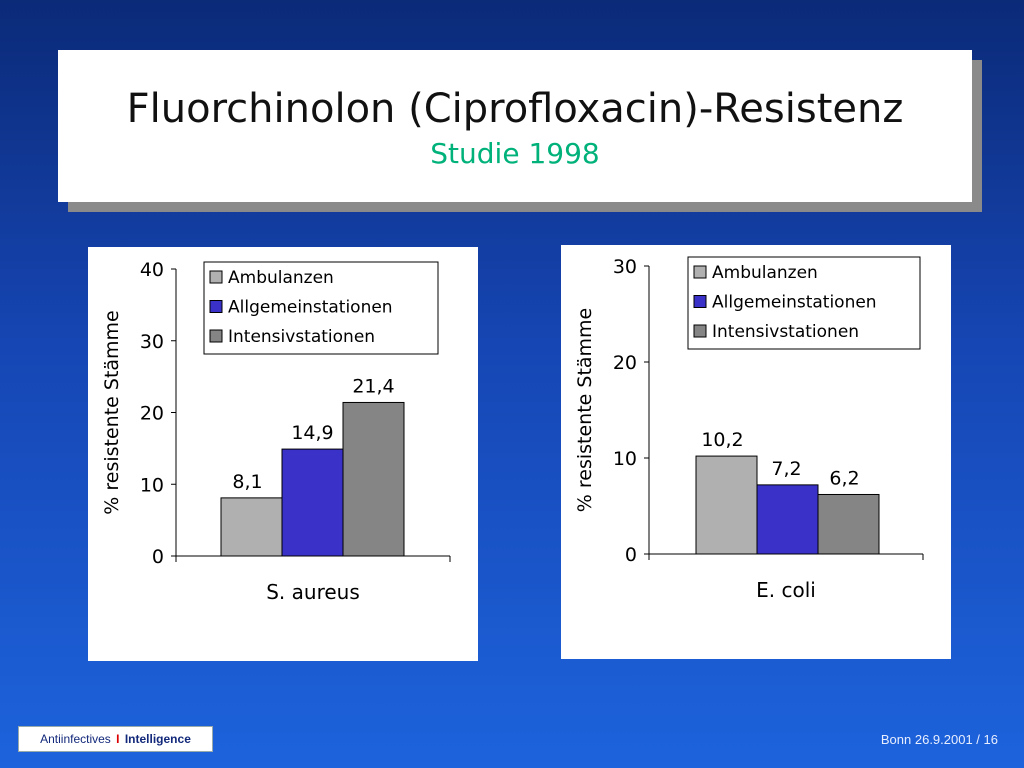 This screenshot has height=768, width=1024. I want to click on data-label: 21,4, so click(373, 386).